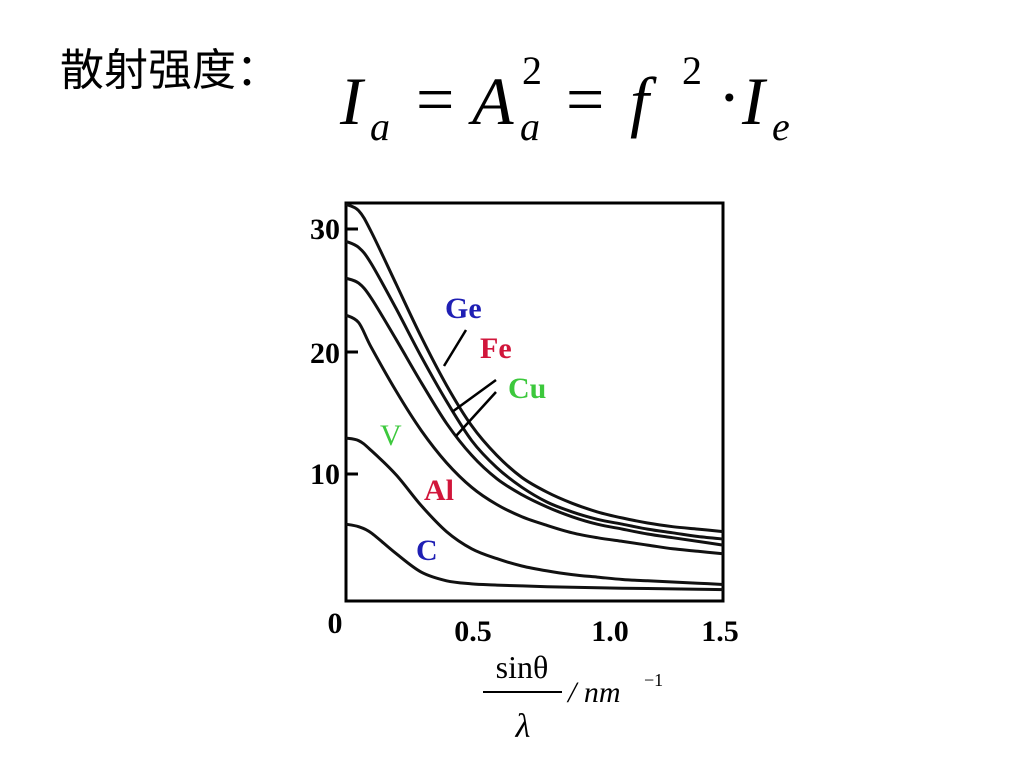 This screenshot has width=1024, height=768. I want to click on series-label-fe: Fe, so click(496, 348).